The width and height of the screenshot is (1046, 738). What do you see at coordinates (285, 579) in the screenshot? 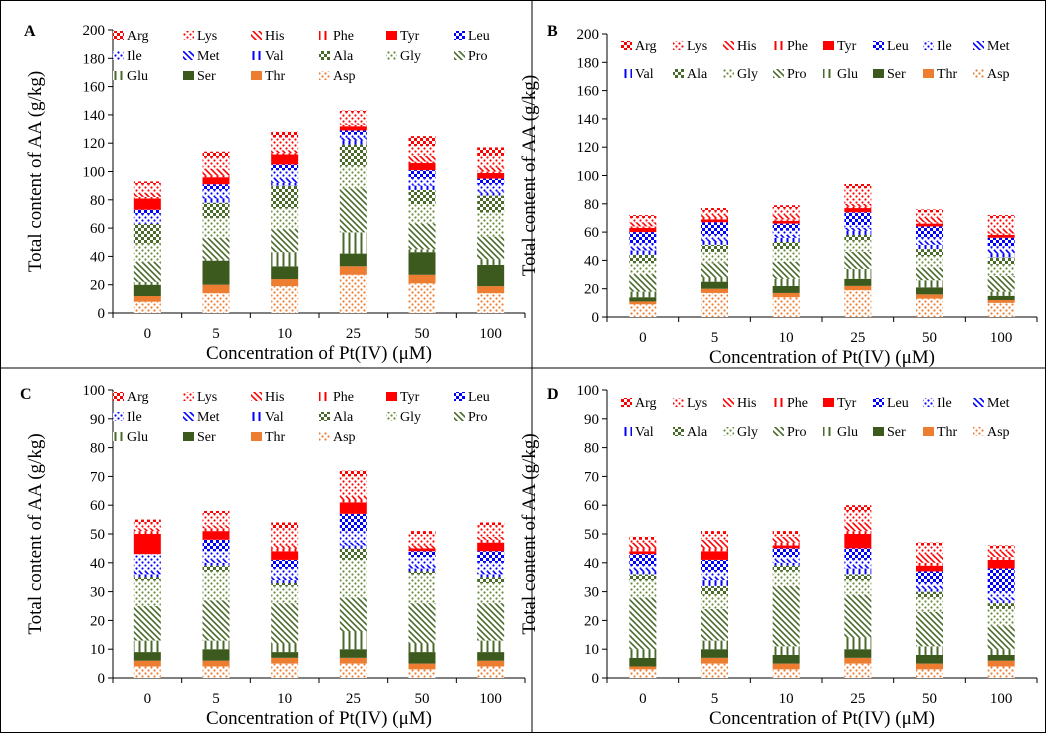
I see `bar-c-10-met` at bounding box center [285, 579].